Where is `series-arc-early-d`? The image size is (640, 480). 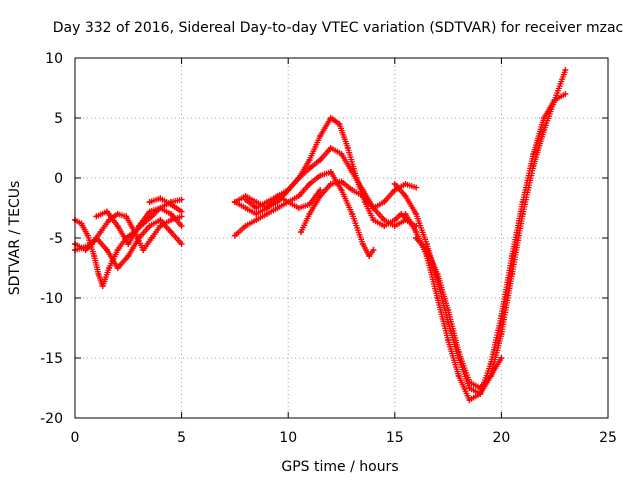 series-arc-early-d is located at coordinates (139, 226).